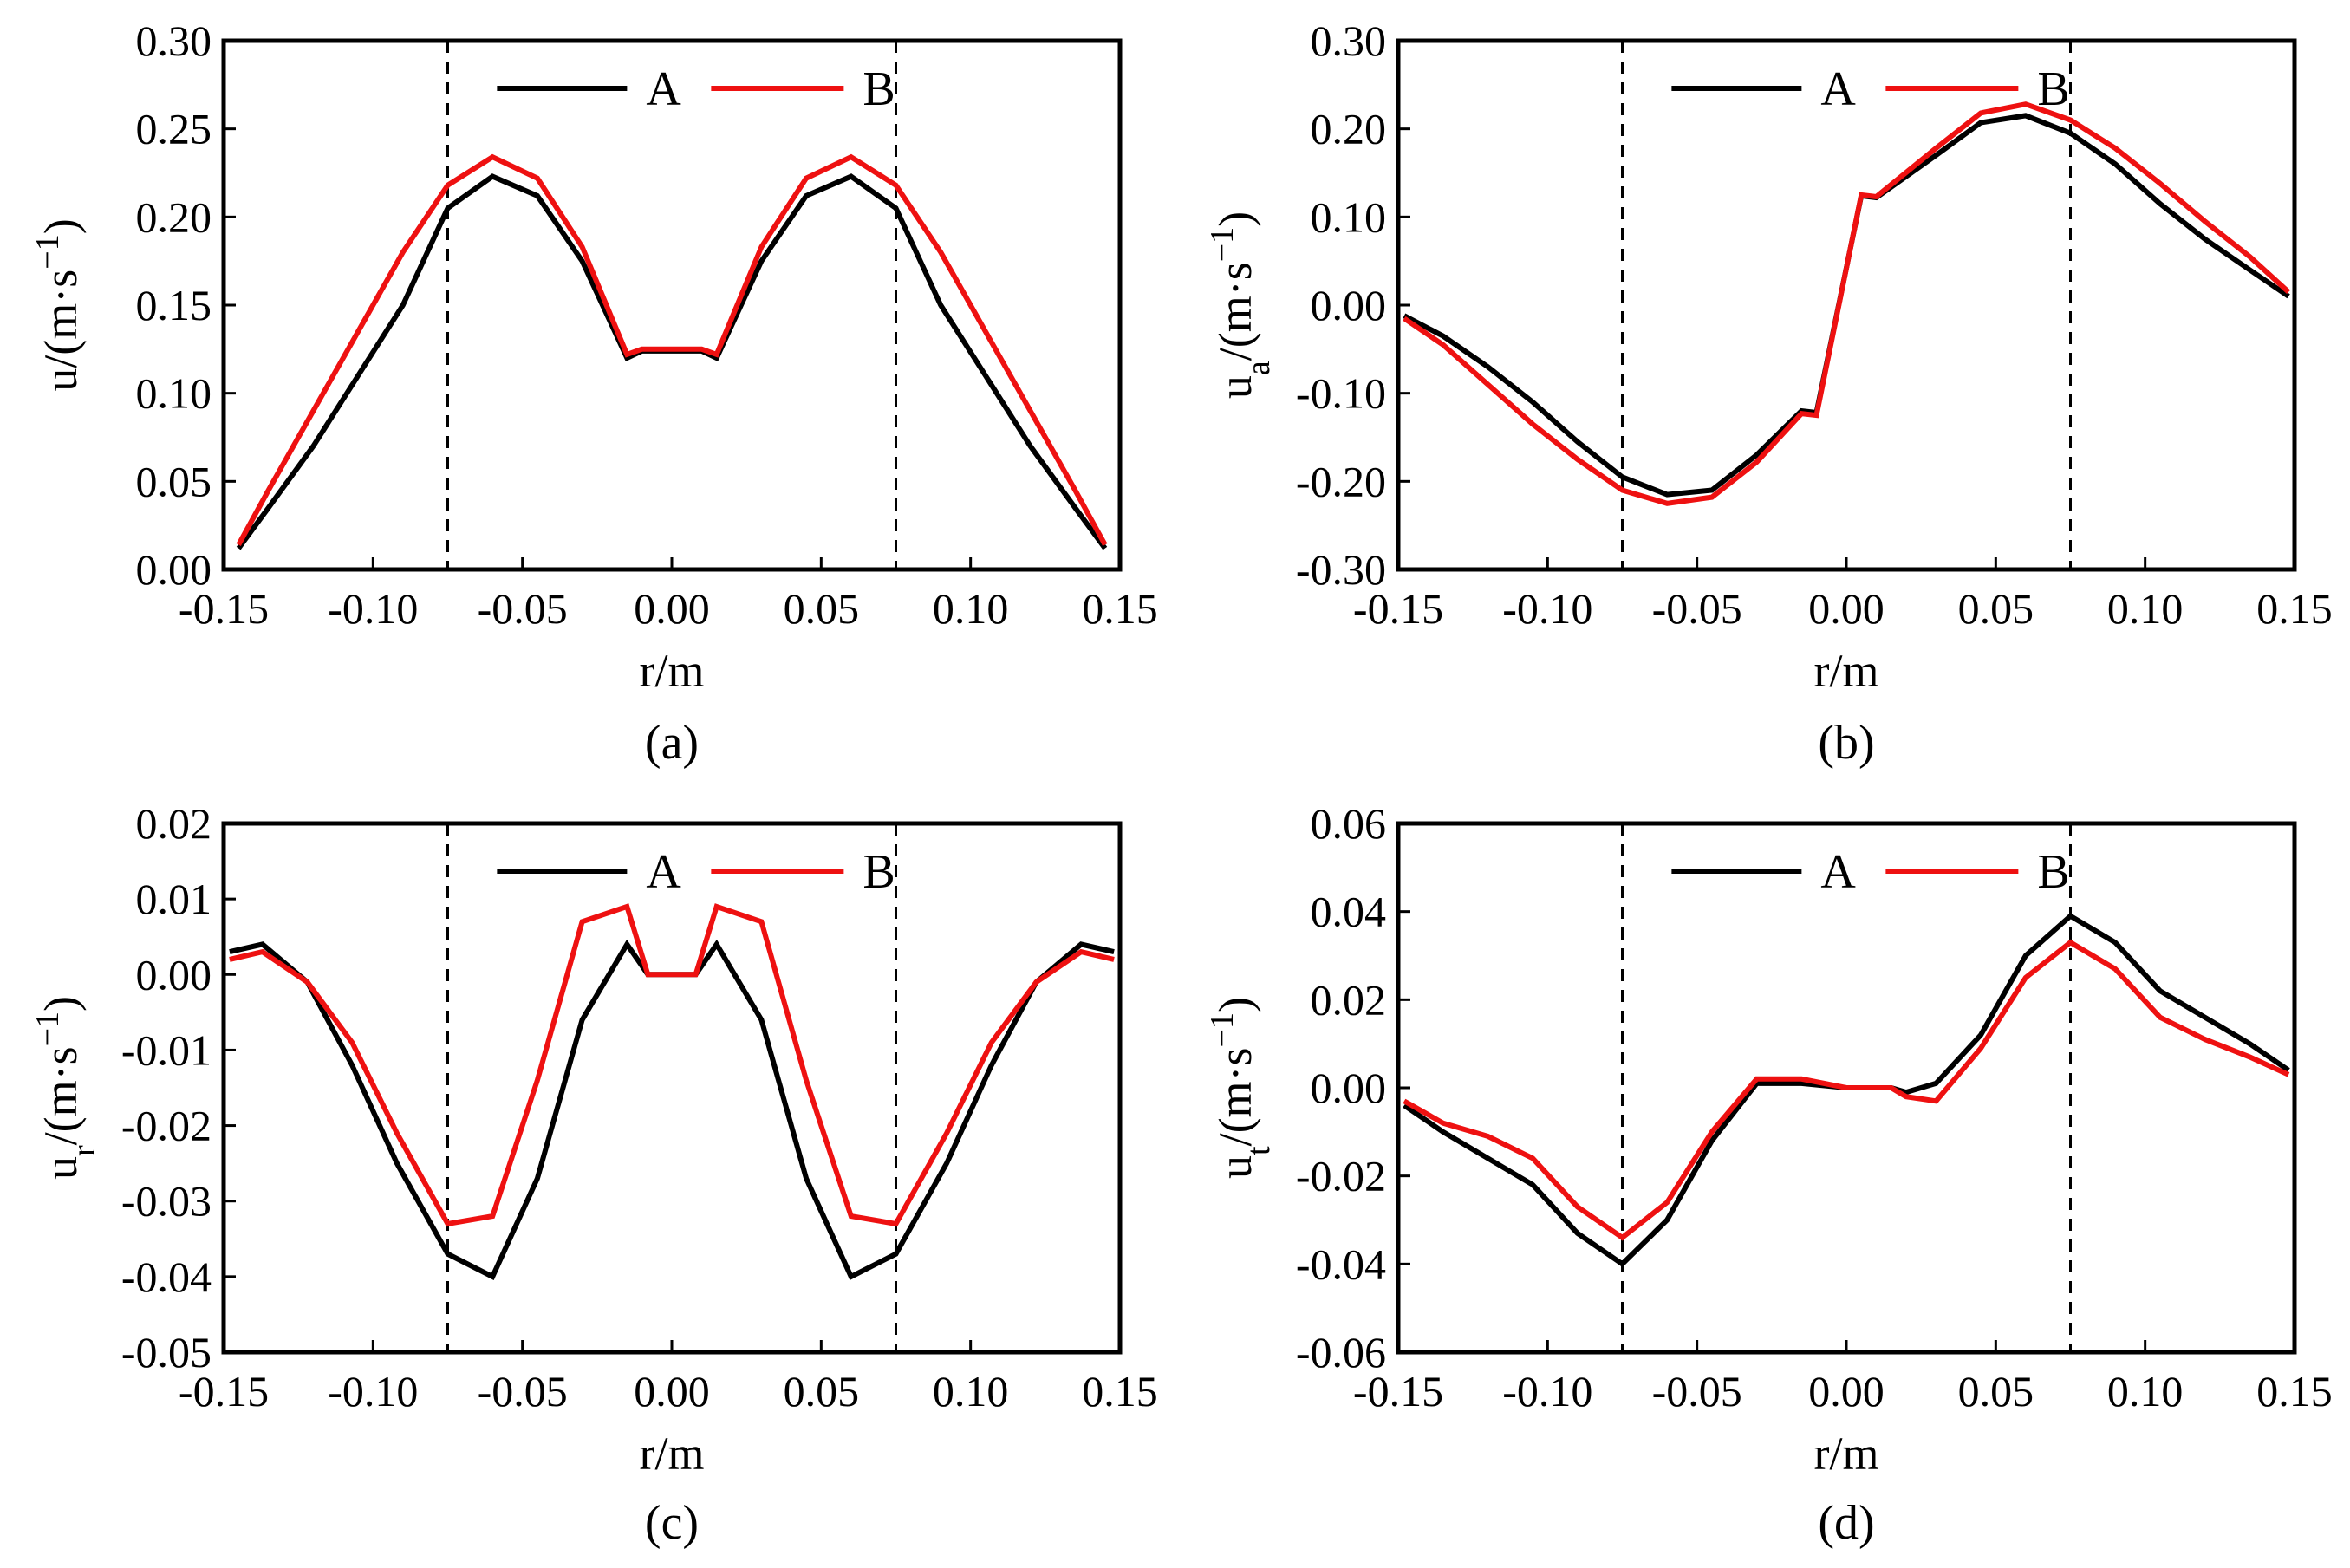 The height and width of the screenshot is (1568, 2350). I want to click on y-tick-label: -0.03, so click(166, 1201).